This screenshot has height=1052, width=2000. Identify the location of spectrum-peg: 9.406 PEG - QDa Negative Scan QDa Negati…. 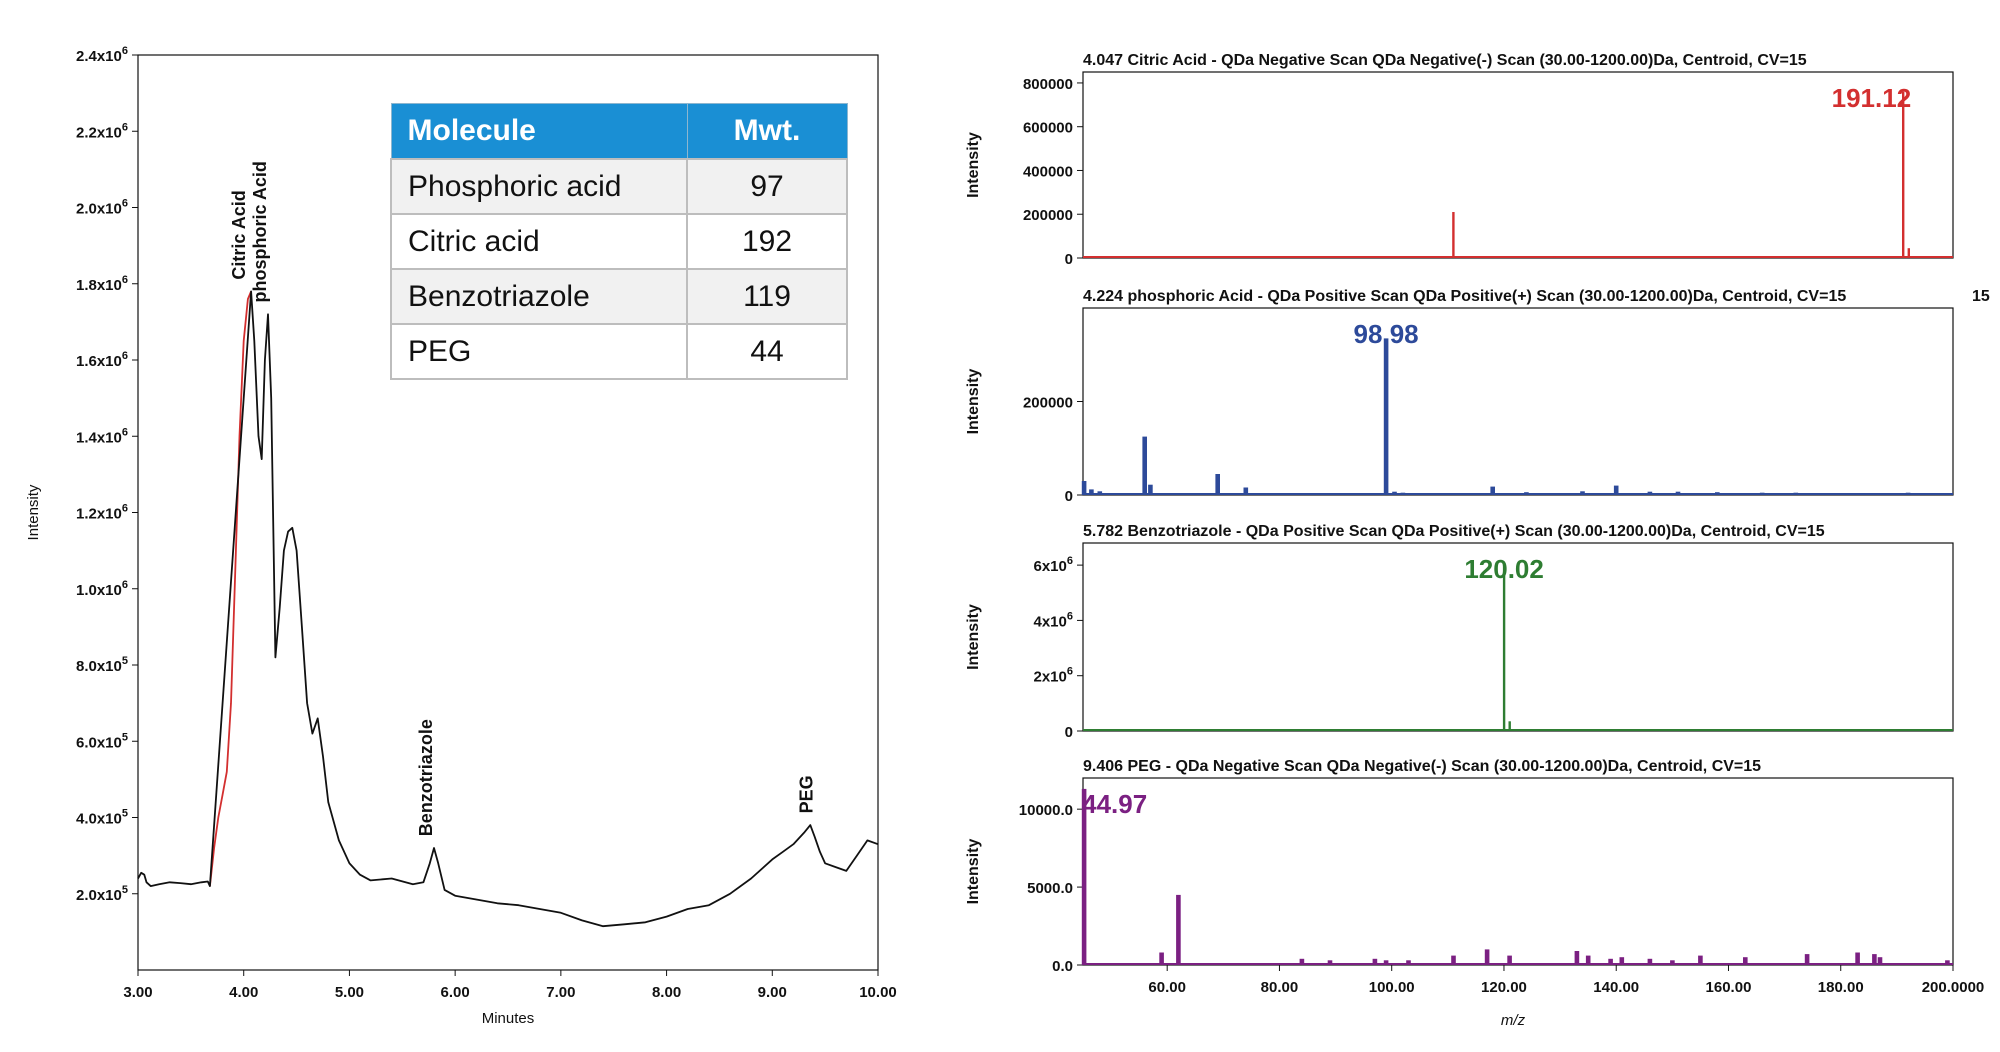
(1474, 893).